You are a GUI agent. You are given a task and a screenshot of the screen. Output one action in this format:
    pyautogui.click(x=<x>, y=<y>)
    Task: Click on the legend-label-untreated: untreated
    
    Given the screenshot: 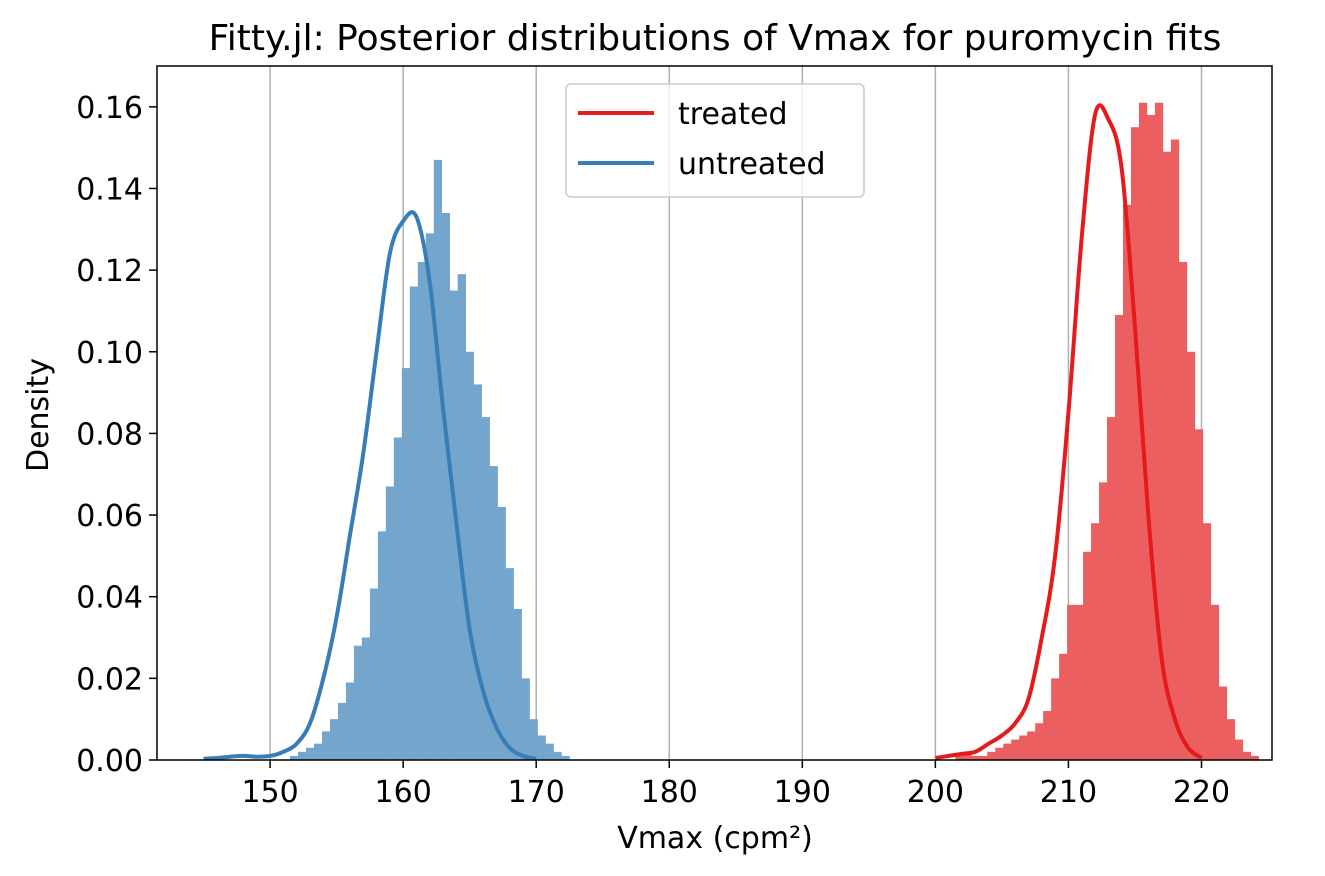 What is the action you would take?
    pyautogui.click(x=752, y=164)
    